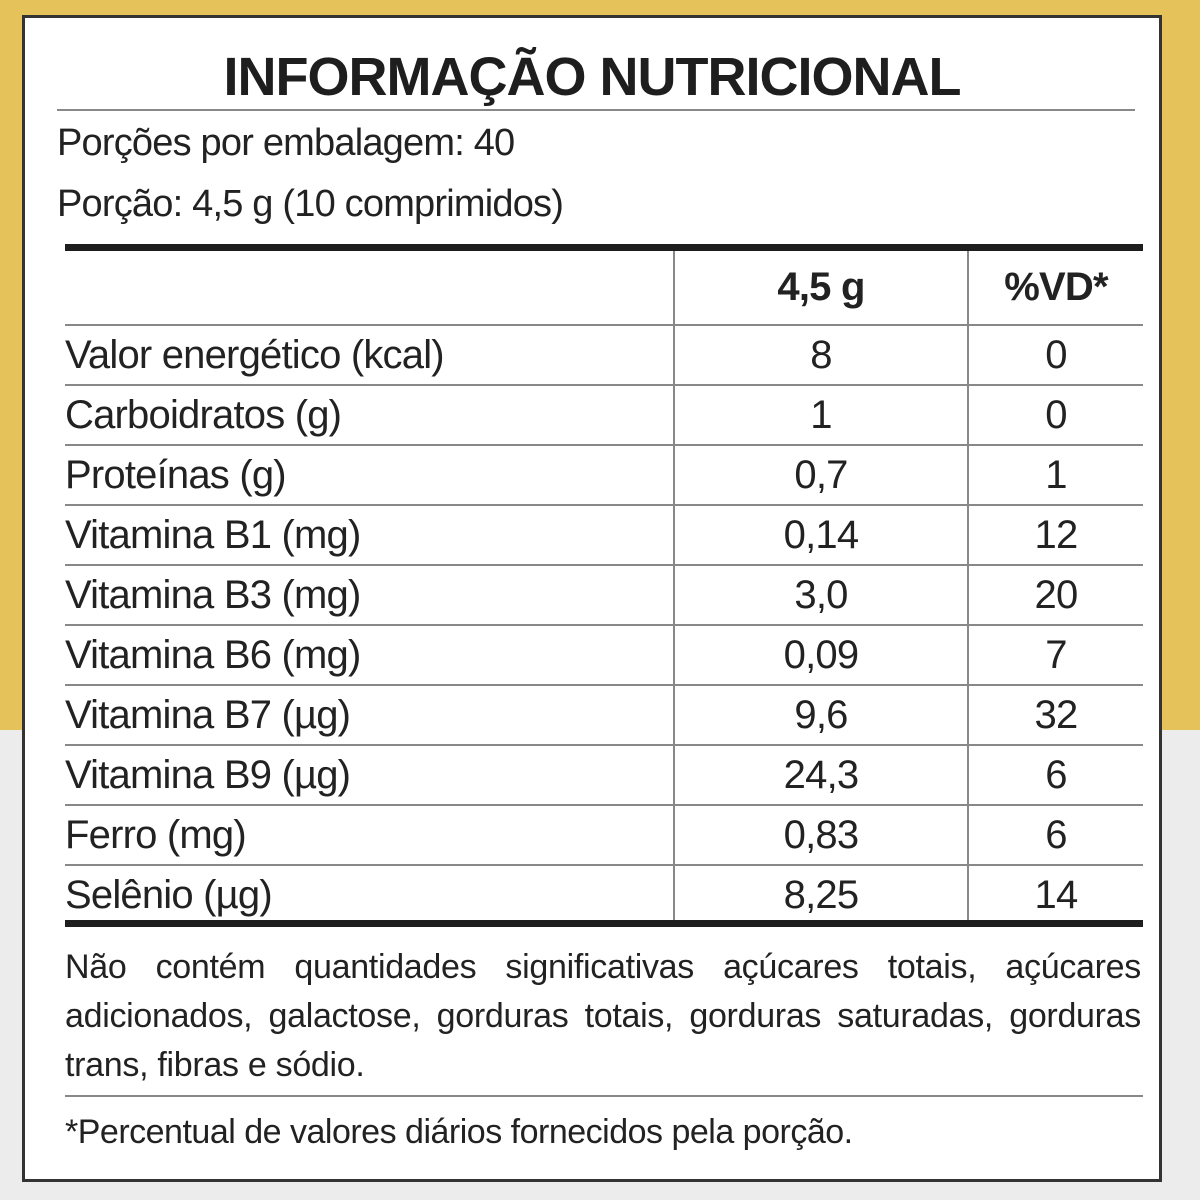  What do you see at coordinates (369, 535) in the screenshot?
I see `nutrient-name: Vitamina B1 (mg)` at bounding box center [369, 535].